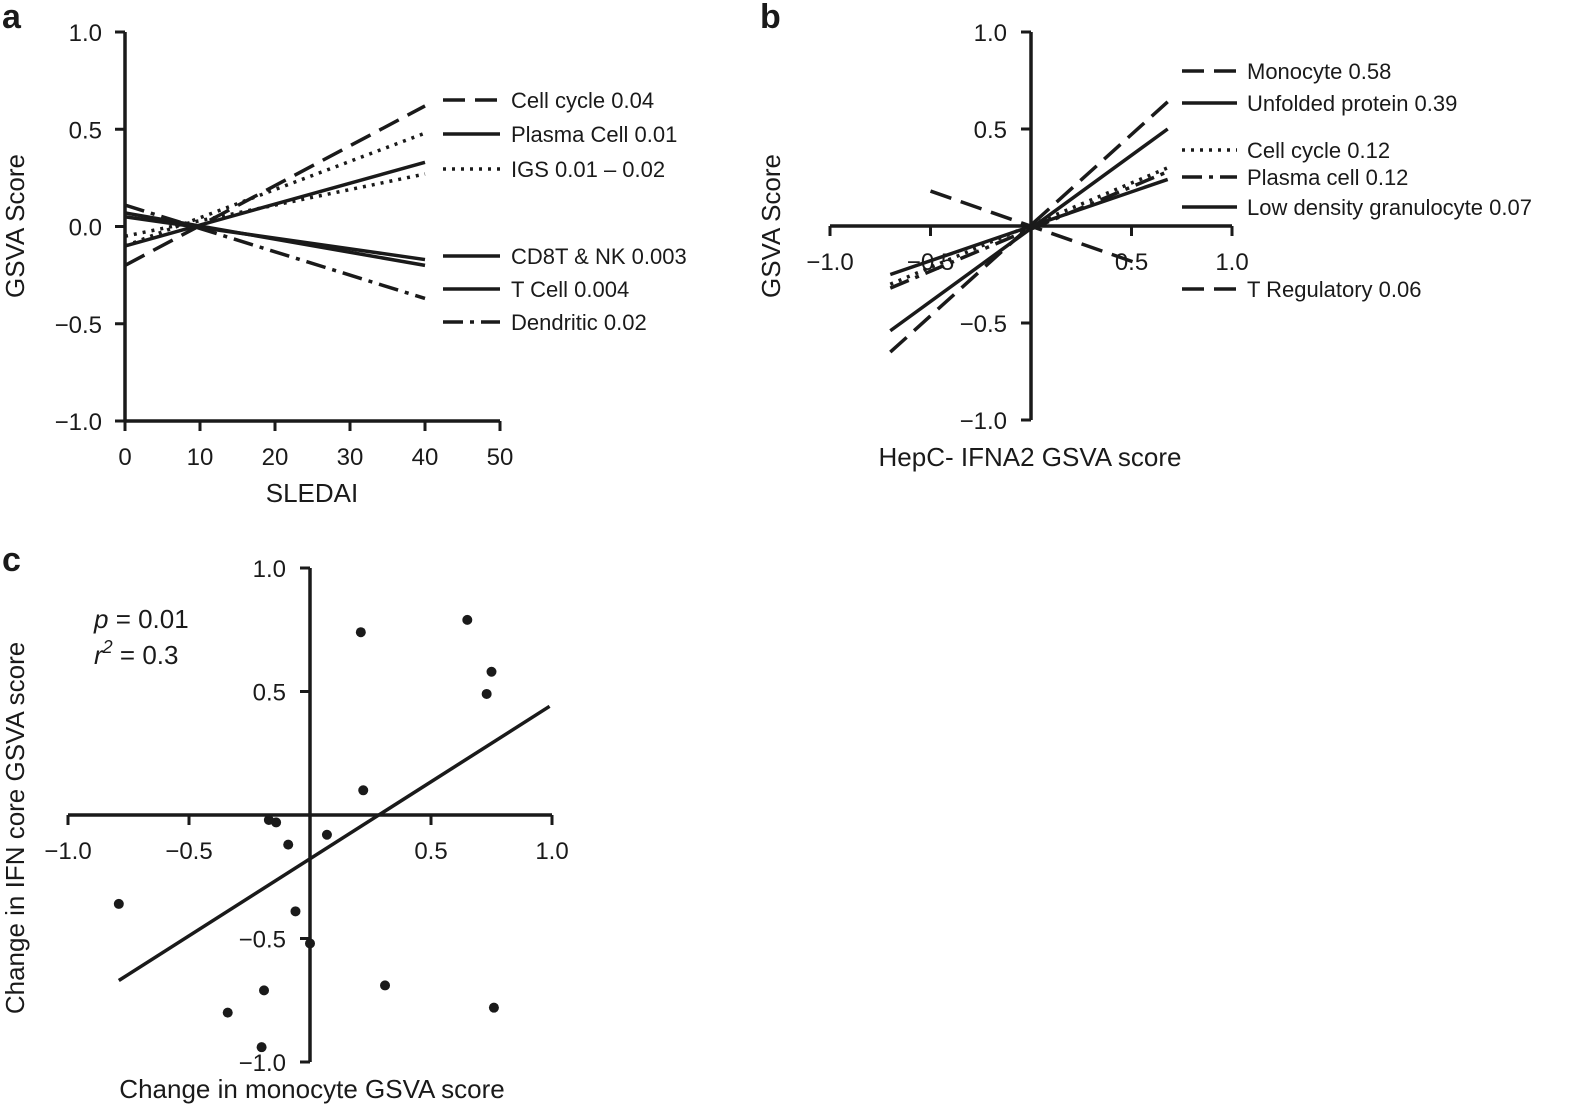  What do you see at coordinates (124, 457) in the screenshot?
I see `a-x-tick-label: 0` at bounding box center [124, 457].